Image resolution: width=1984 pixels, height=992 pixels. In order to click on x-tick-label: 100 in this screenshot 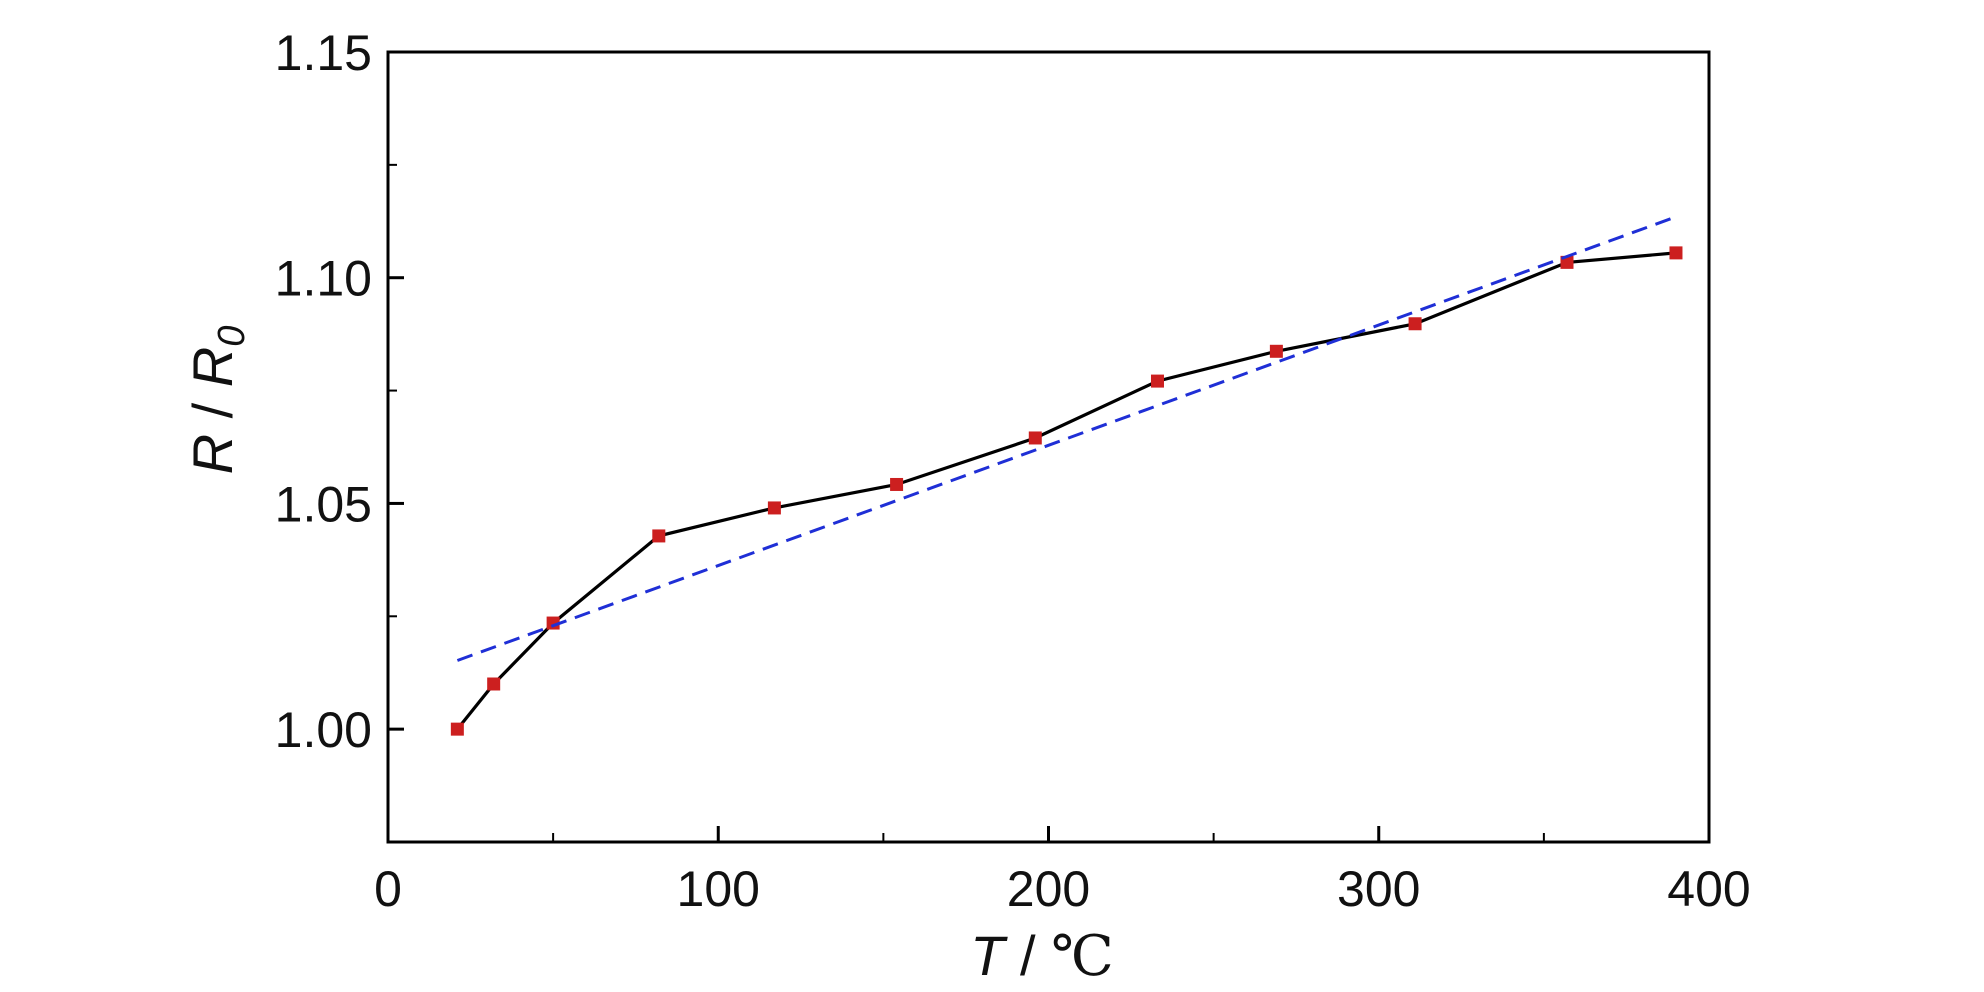, I will do `click(718, 889)`.